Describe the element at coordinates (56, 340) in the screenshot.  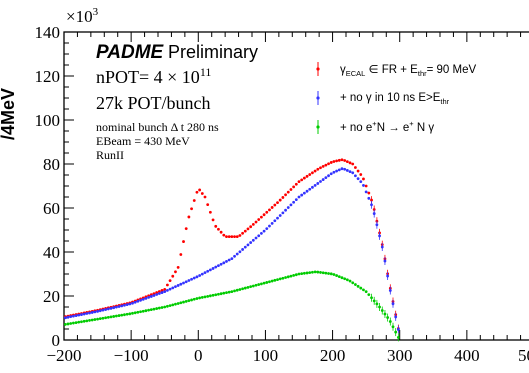
I see `y-tick-label: 0` at that location.